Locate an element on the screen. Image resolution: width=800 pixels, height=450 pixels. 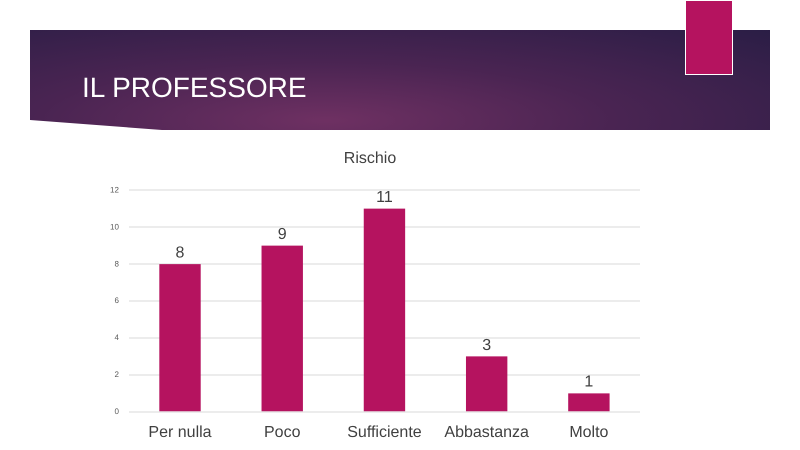
x-tick-label: Per nulla is located at coordinates (180, 432).